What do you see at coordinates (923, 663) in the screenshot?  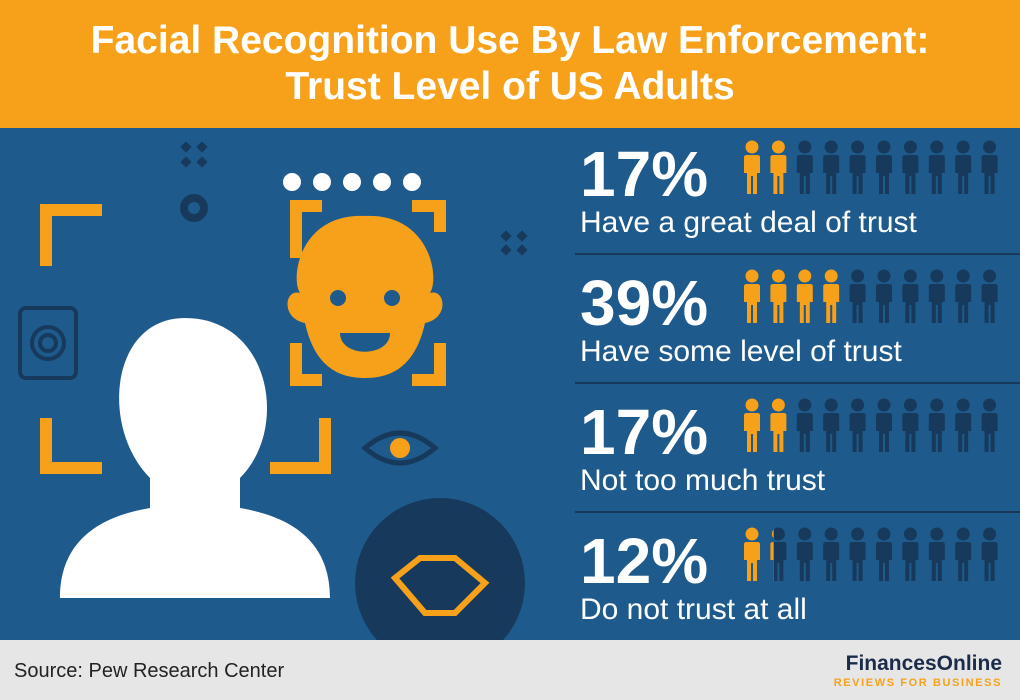 I see `brand: FinancesOnline` at bounding box center [923, 663].